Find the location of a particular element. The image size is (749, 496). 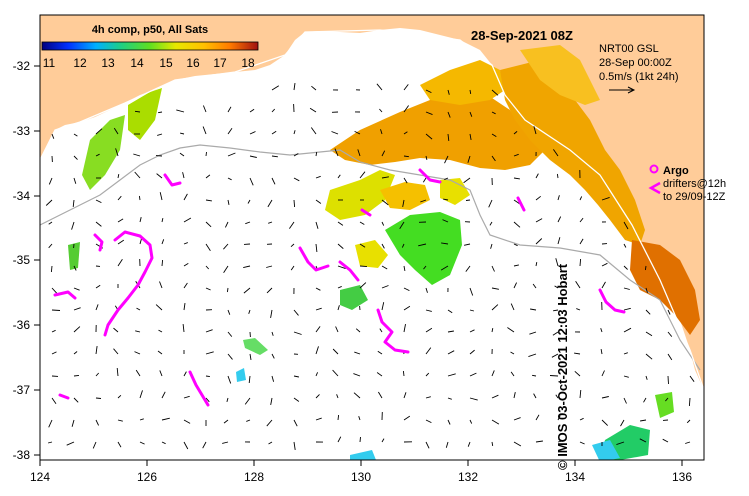

y-tick-label: -35 is located at coordinates (22, 260).